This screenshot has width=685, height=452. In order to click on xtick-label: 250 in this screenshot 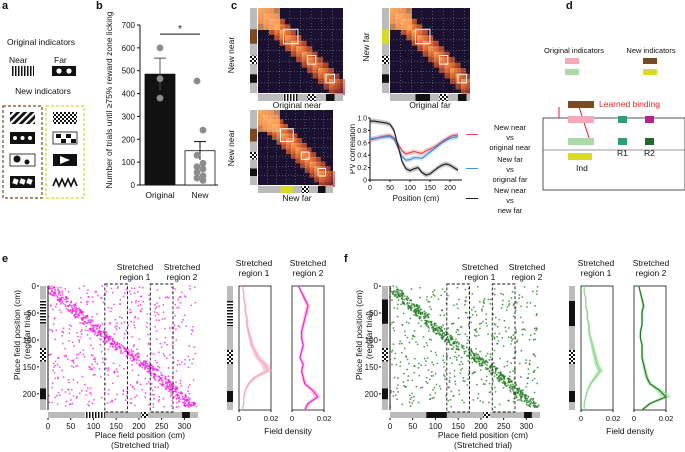, I will do `click(504, 426)`.